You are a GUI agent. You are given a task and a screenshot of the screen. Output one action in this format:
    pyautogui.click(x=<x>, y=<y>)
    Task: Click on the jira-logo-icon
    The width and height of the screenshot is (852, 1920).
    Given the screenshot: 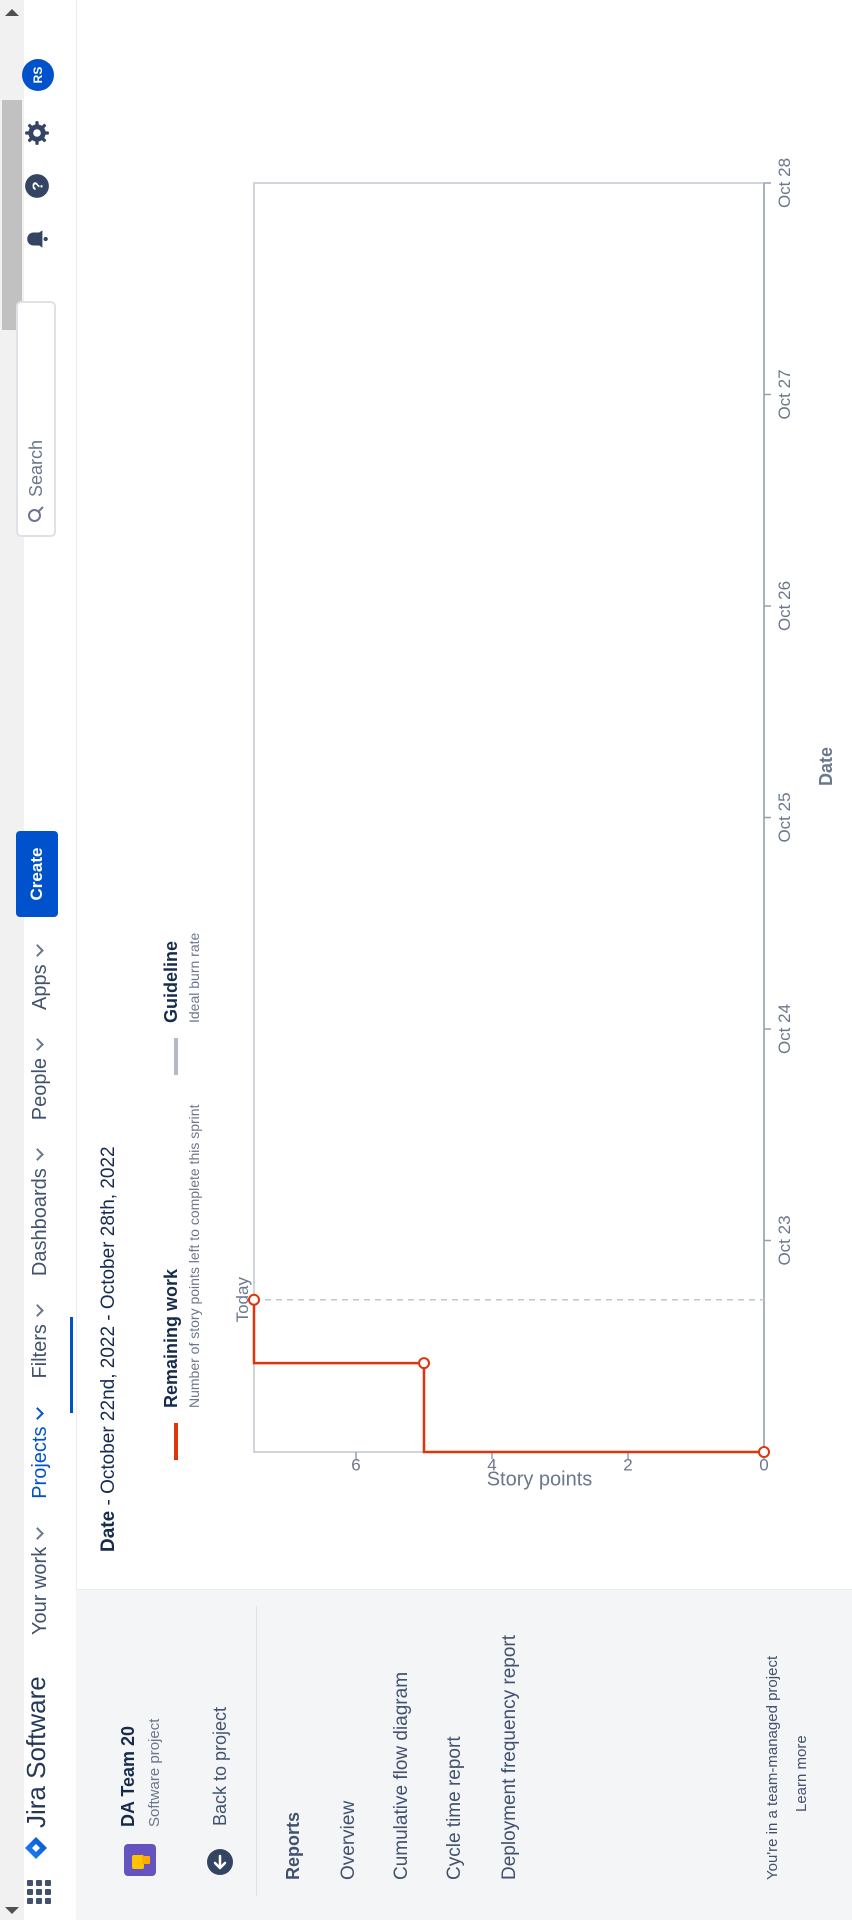 What is the action you would take?
    pyautogui.click(x=36, y=1848)
    